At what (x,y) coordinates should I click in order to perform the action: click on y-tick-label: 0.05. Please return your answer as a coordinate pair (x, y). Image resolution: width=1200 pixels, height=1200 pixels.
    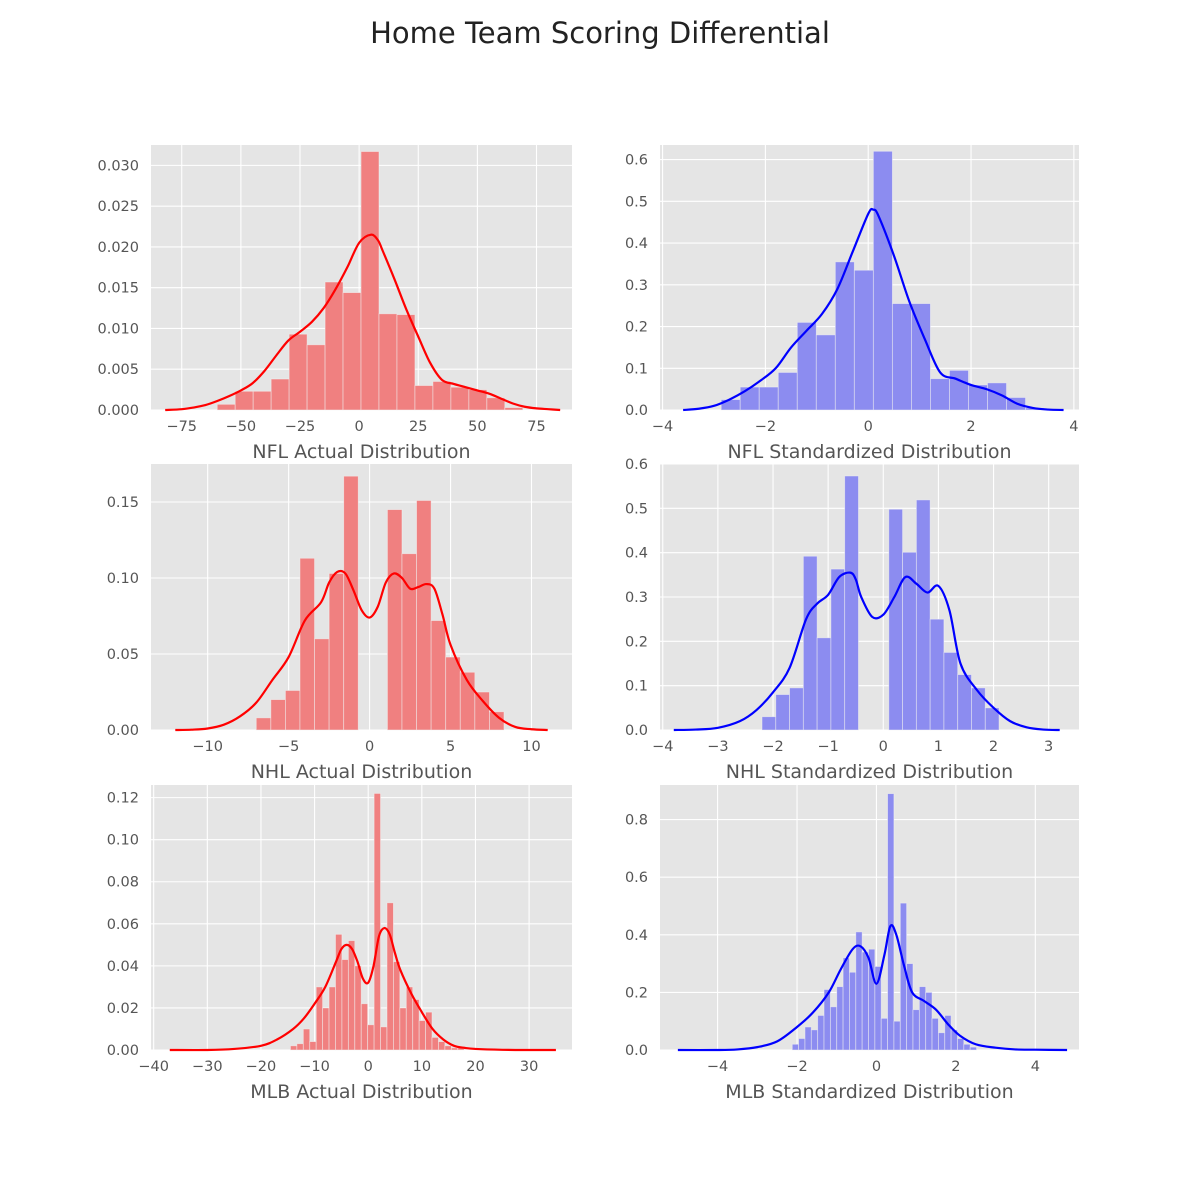
    Looking at the image, I should click on (123, 655).